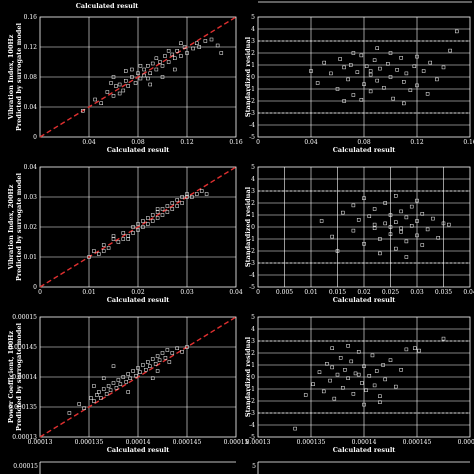  I want to click on bottom-right-tick-label: 5, so click(254, 466).